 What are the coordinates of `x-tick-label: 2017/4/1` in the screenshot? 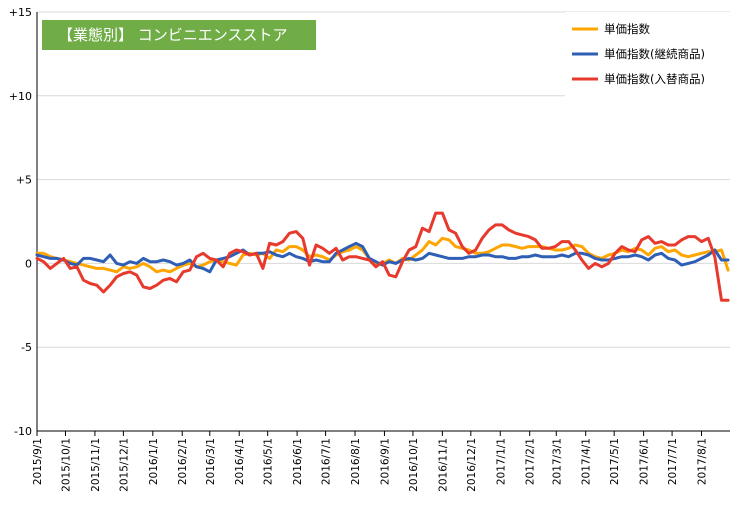 It's located at (587, 461).